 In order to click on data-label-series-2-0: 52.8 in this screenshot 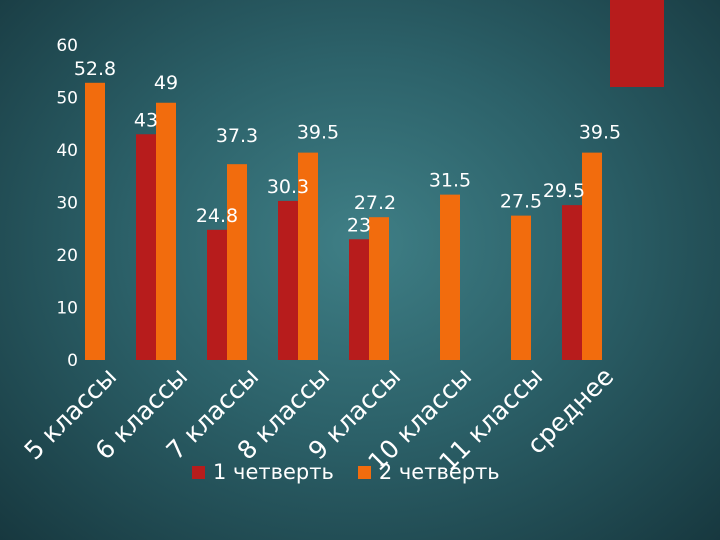, I will do `click(95, 69)`.